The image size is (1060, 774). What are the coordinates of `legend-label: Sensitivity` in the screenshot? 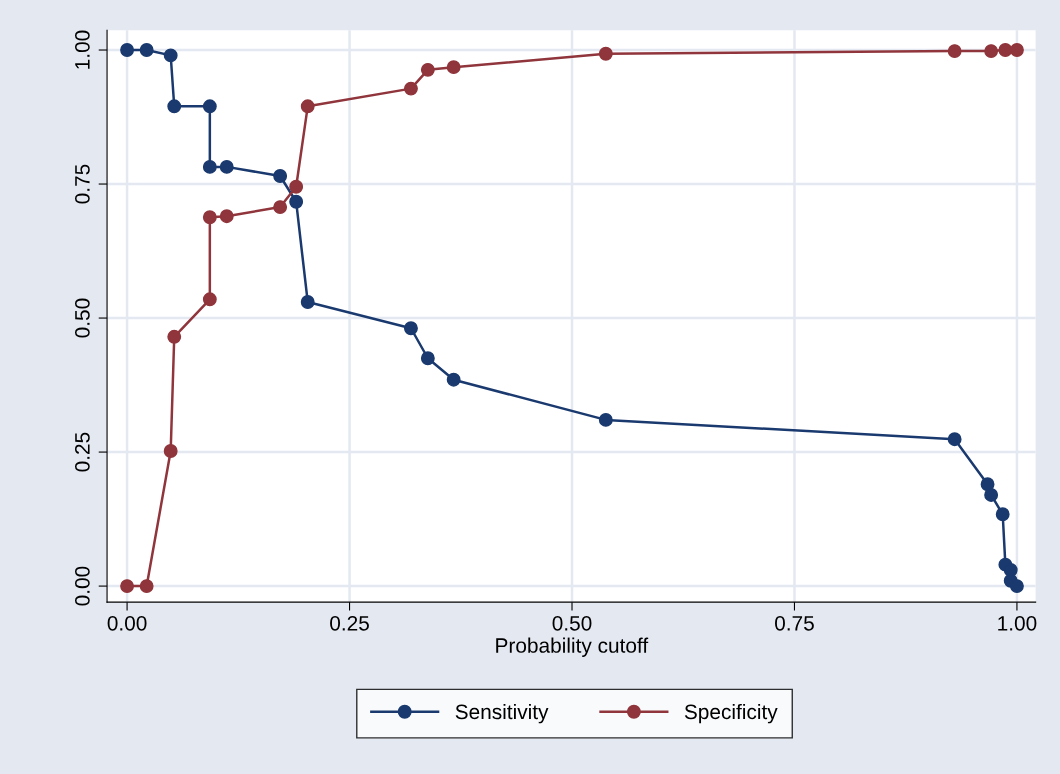 It's located at (502, 713).